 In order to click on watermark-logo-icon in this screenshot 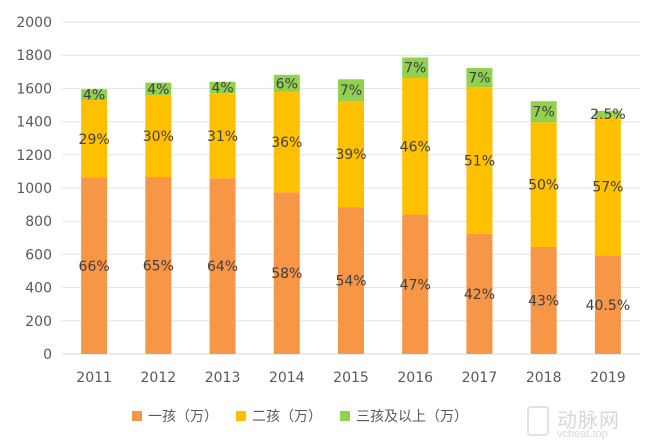, I will do `click(538, 421)`.